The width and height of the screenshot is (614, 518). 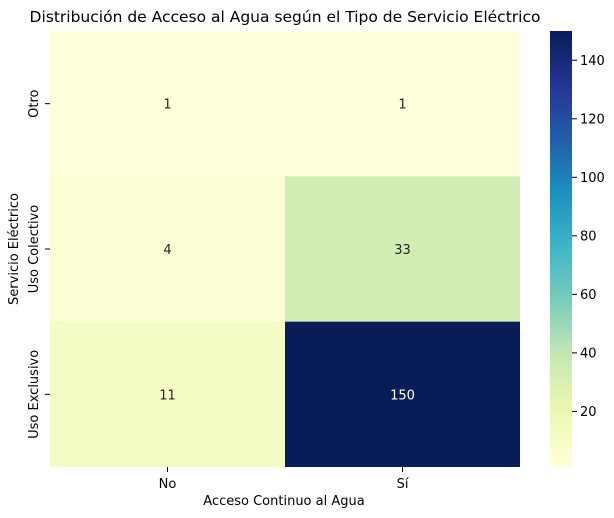 I want to click on cell-annotation: 33, so click(x=402, y=250).